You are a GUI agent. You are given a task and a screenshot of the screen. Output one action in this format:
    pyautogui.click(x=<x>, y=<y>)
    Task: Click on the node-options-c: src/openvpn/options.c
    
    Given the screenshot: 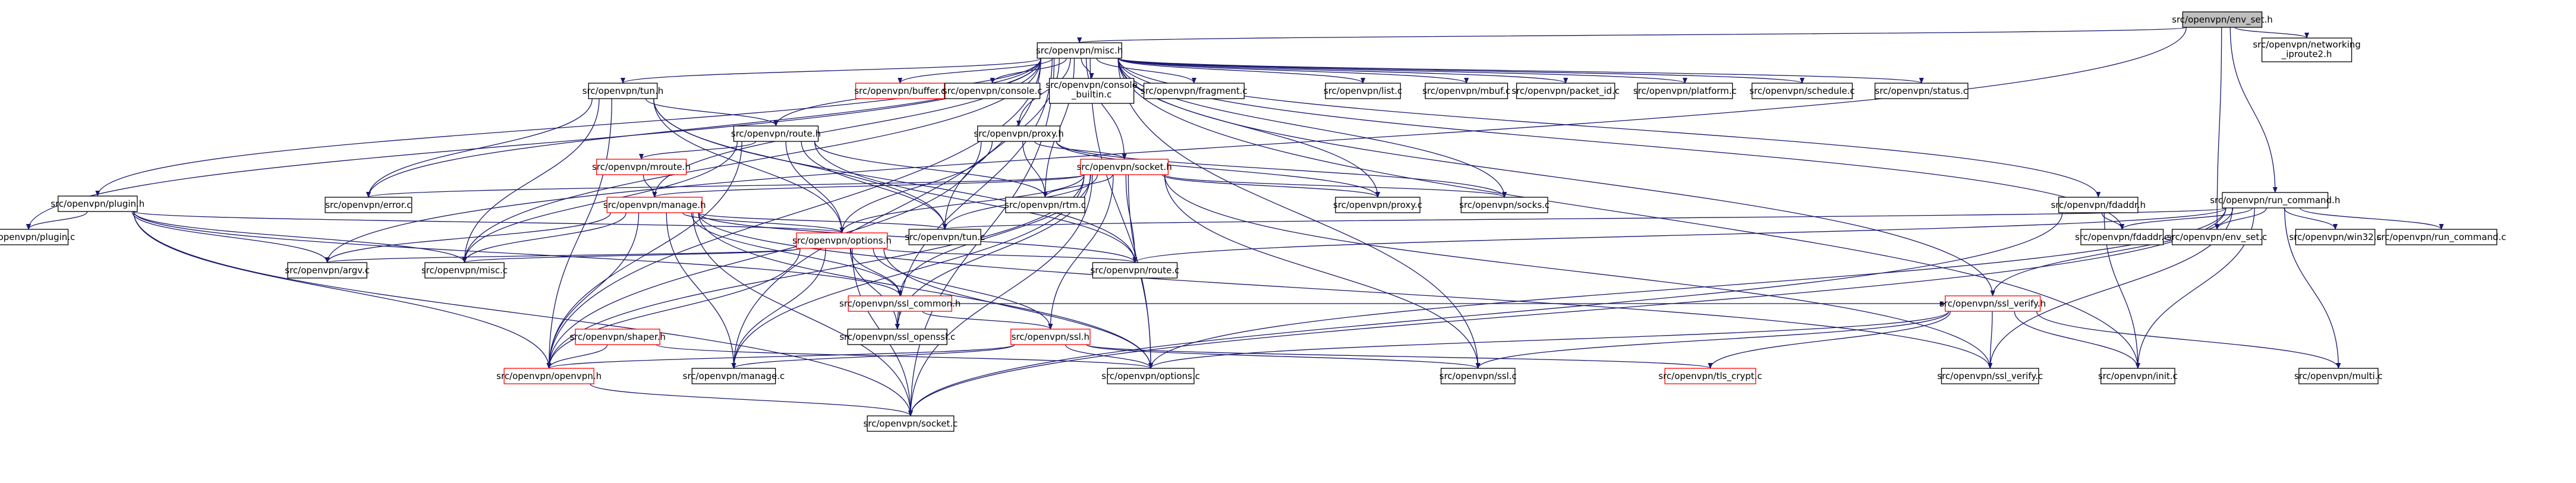 What is the action you would take?
    pyautogui.click(x=1150, y=376)
    